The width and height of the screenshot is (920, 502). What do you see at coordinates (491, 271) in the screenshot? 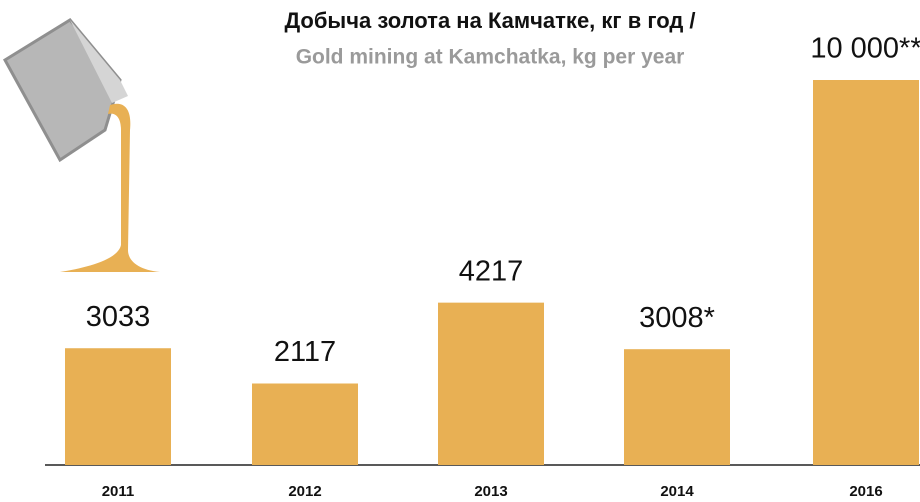
I see `value-label: 4217` at bounding box center [491, 271].